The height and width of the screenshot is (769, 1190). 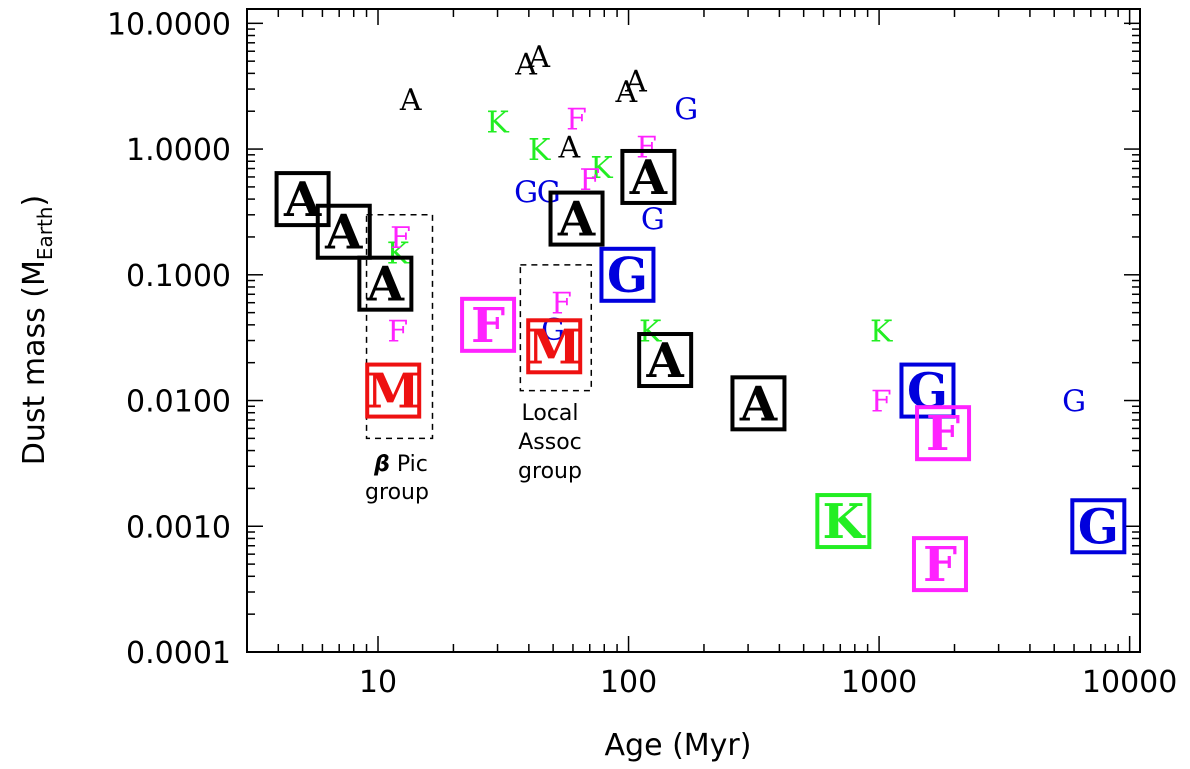 I want to click on local-assoc-group-box, so click(x=556, y=328).